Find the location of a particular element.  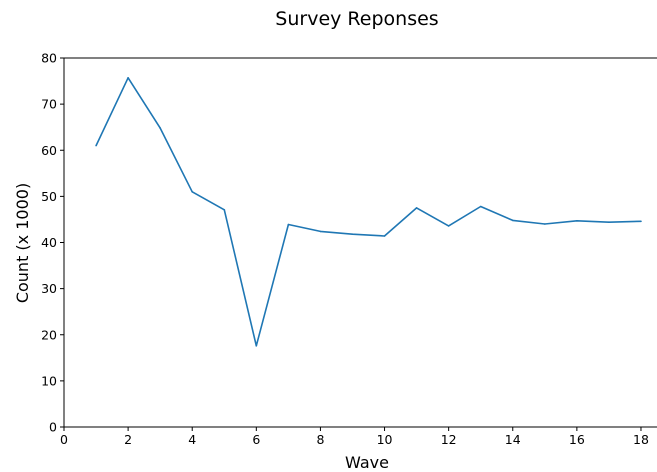

chart-title: Survey Reponses is located at coordinates (356, 19).